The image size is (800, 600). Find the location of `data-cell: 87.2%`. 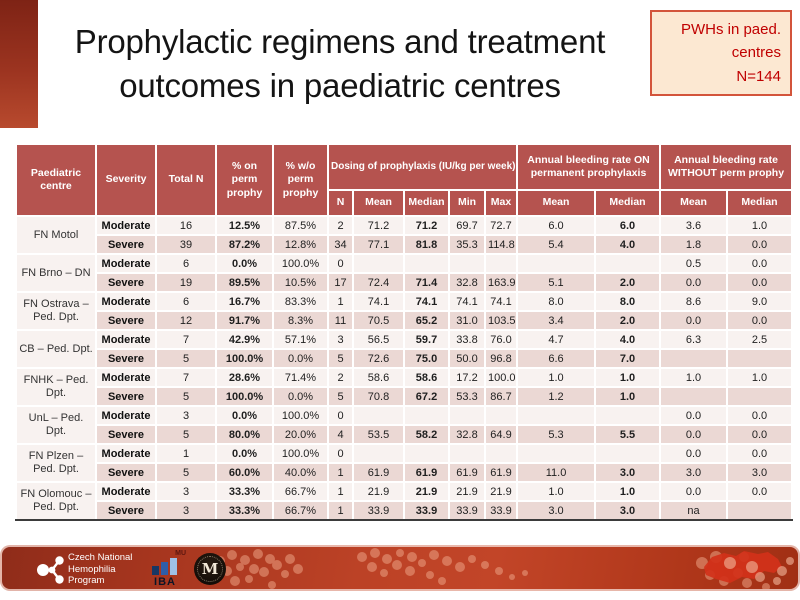

data-cell: 87.2% is located at coordinates (244, 244).